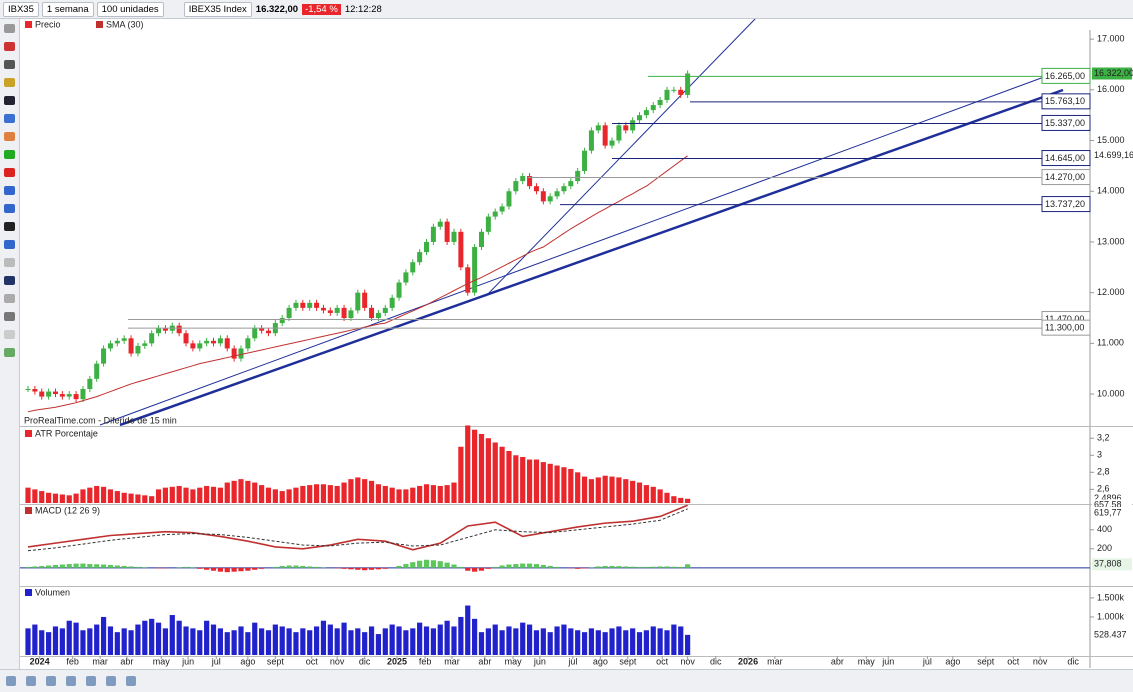 The width and height of the screenshot is (1133, 692). Describe the element at coordinates (1110, 343) in the screenshot. I see `y-tick-label: 11.000` at that location.